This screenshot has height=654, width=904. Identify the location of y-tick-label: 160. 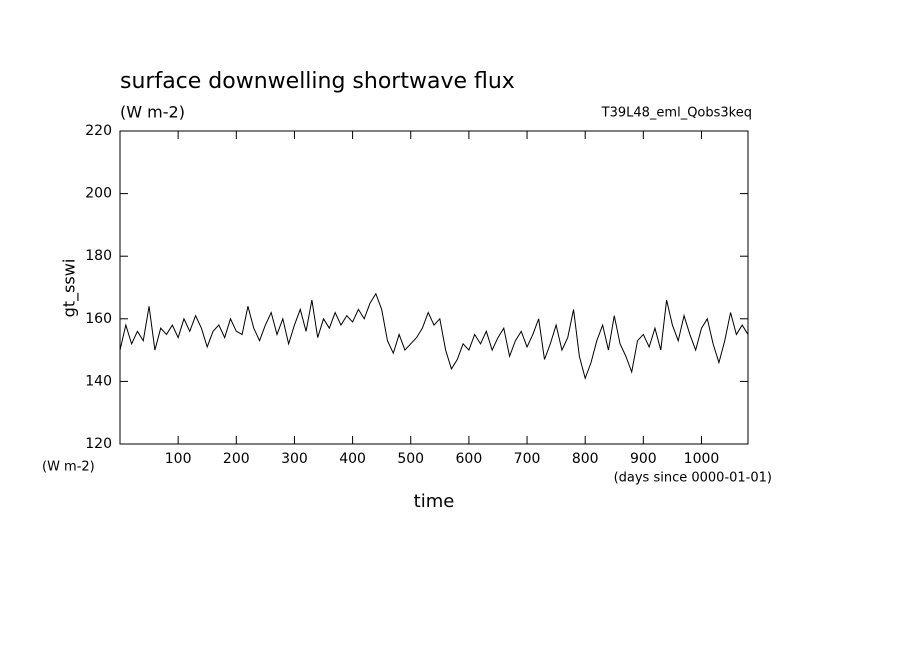
(98, 319).